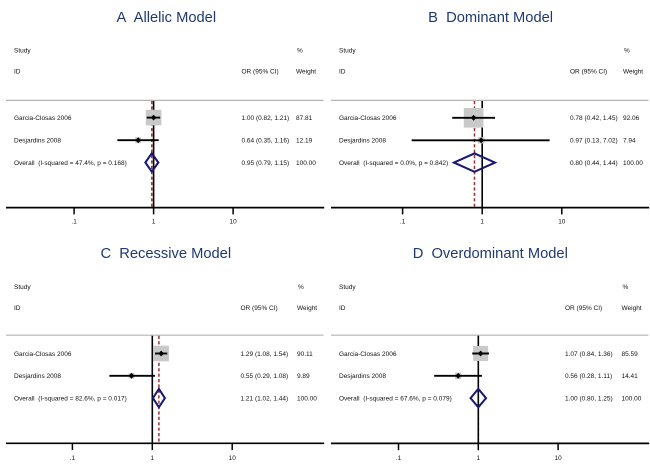  Describe the element at coordinates (393, 163) in the screenshot. I see `svg-text:Overall (I-squared = 0.0%, p: Overall (I-squared = 0.0%, p = 0.842)` at that location.